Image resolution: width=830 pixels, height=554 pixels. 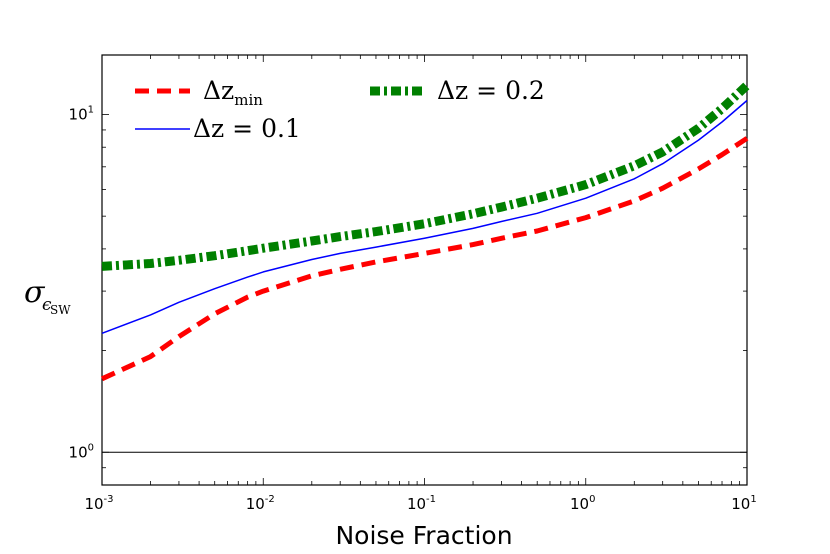 I want to click on x-tick-label: 10¹, so click(x=743, y=503).